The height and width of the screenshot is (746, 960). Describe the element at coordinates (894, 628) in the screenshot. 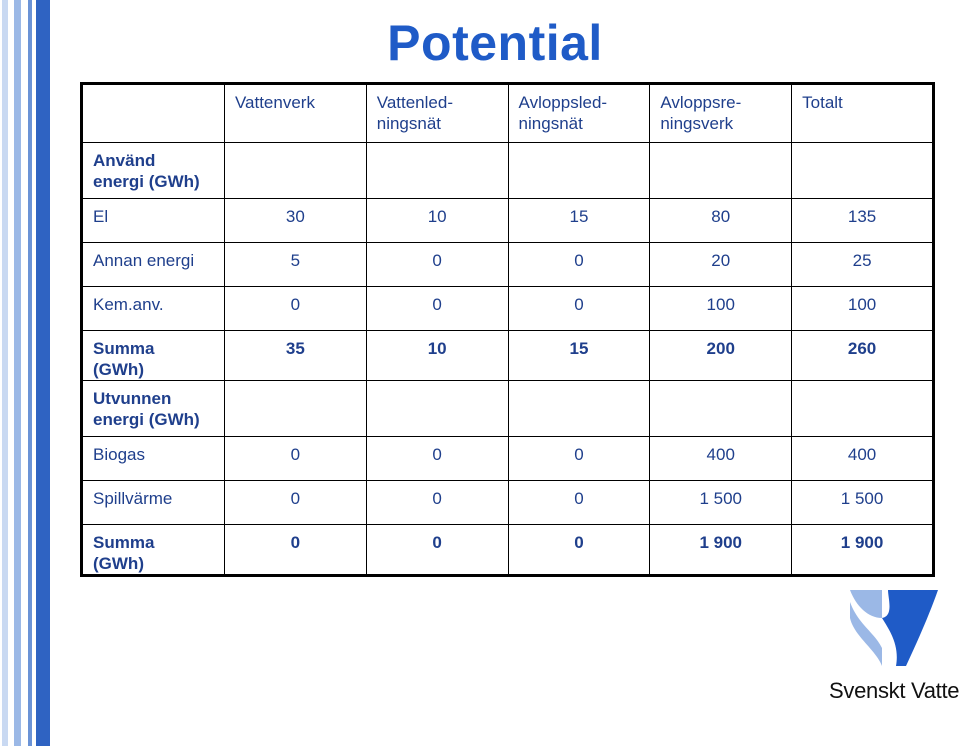

I see `svenskt-vatten-logo-icon` at that location.